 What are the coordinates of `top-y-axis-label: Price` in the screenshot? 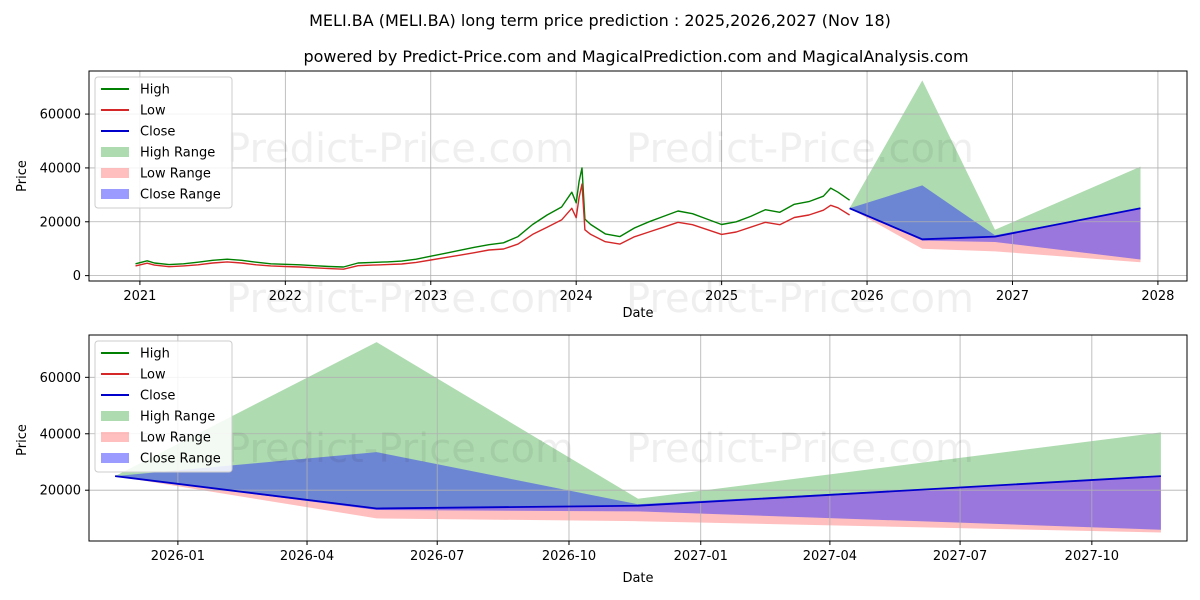 It's located at (22, 176).